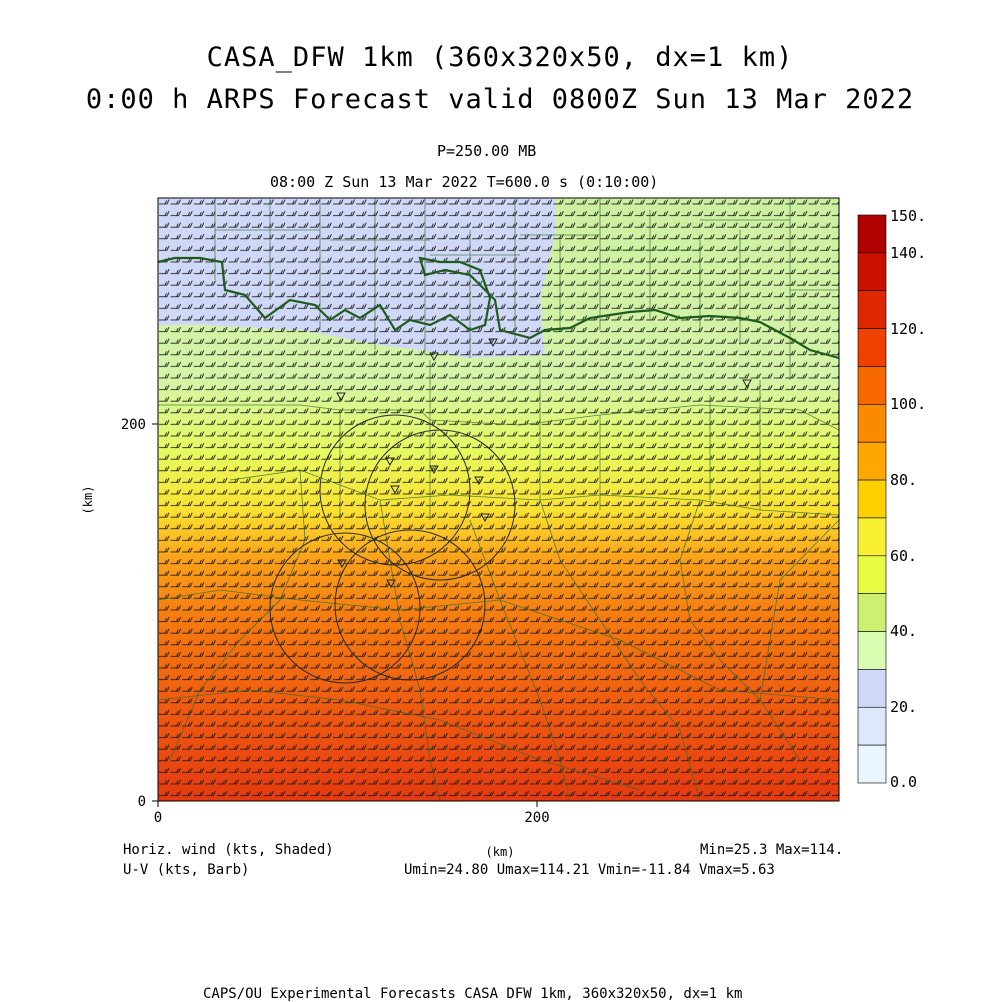 The width and height of the screenshot is (1000, 1002). What do you see at coordinates (904, 631) in the screenshot?
I see `colorbar-label: 40.` at bounding box center [904, 631].